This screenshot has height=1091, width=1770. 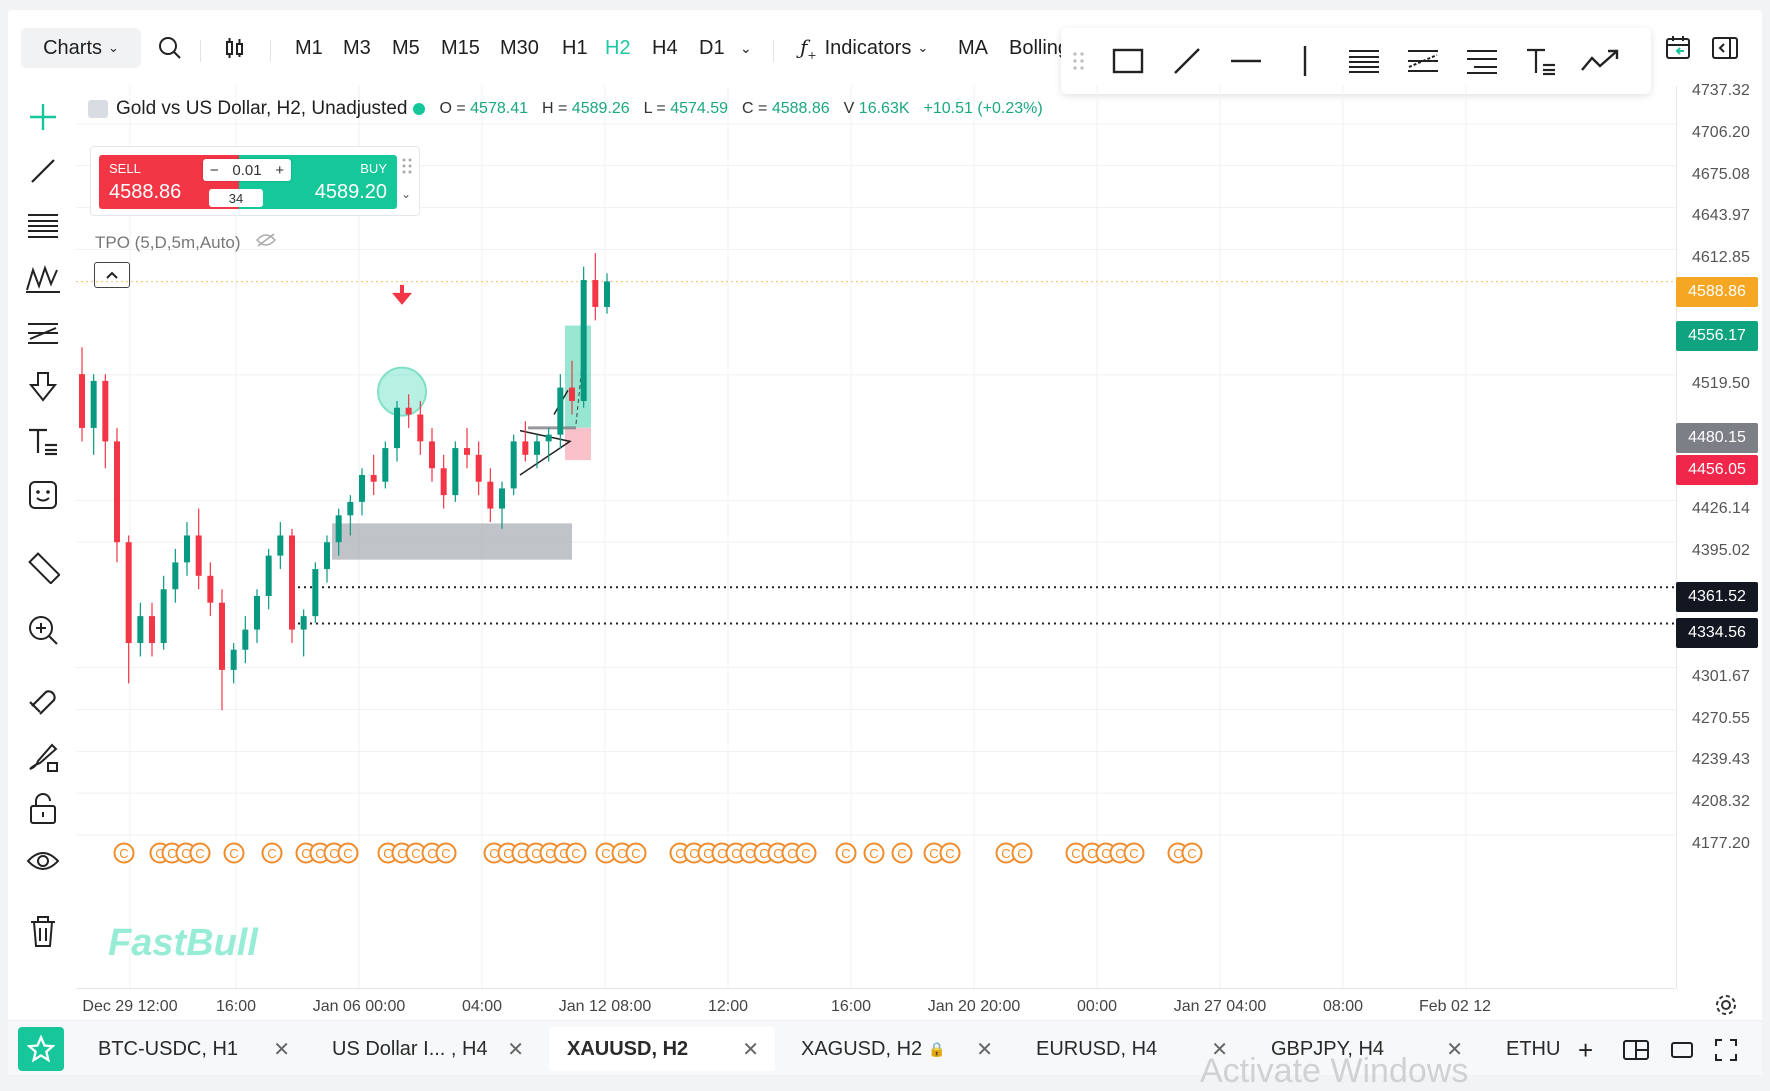 What do you see at coordinates (1187, 61) in the screenshot?
I see `trend-line-tool-icon` at bounding box center [1187, 61].